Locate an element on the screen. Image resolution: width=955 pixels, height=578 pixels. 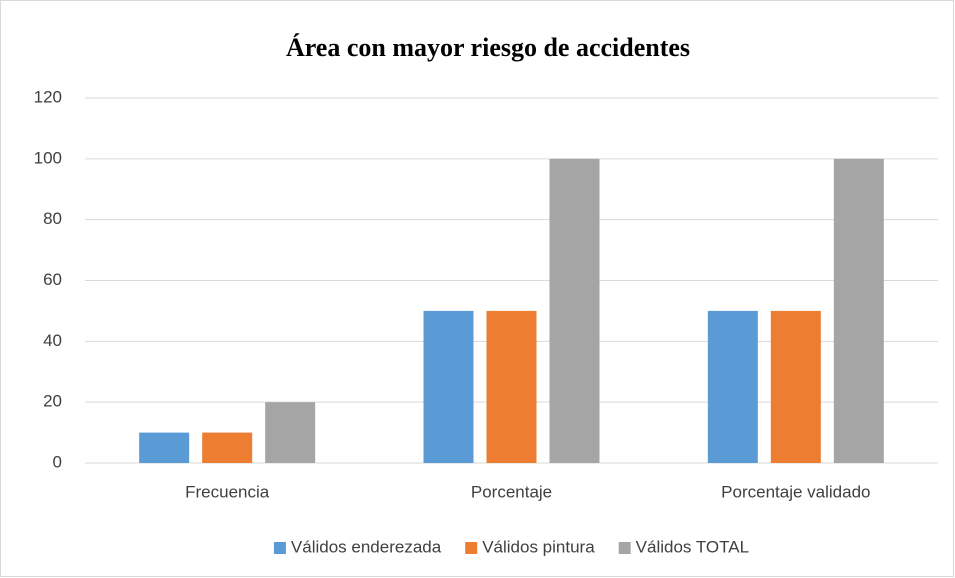
x-tick-label: Porcentaje validado is located at coordinates (795, 491).